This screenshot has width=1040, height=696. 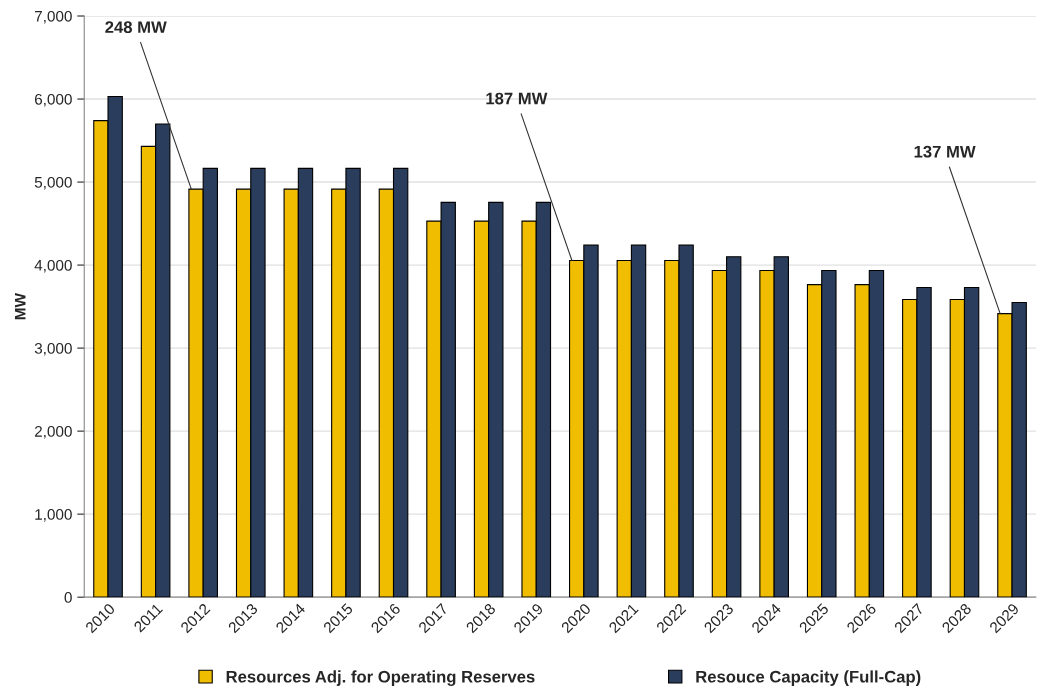 What do you see at coordinates (53, 266) in the screenshot?
I see `y-tick-label: 4,000` at bounding box center [53, 266].